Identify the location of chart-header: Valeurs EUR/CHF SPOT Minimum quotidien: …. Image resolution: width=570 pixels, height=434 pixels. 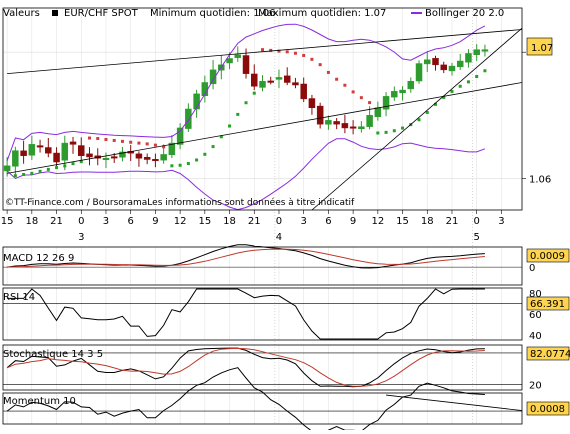
(253, 13).